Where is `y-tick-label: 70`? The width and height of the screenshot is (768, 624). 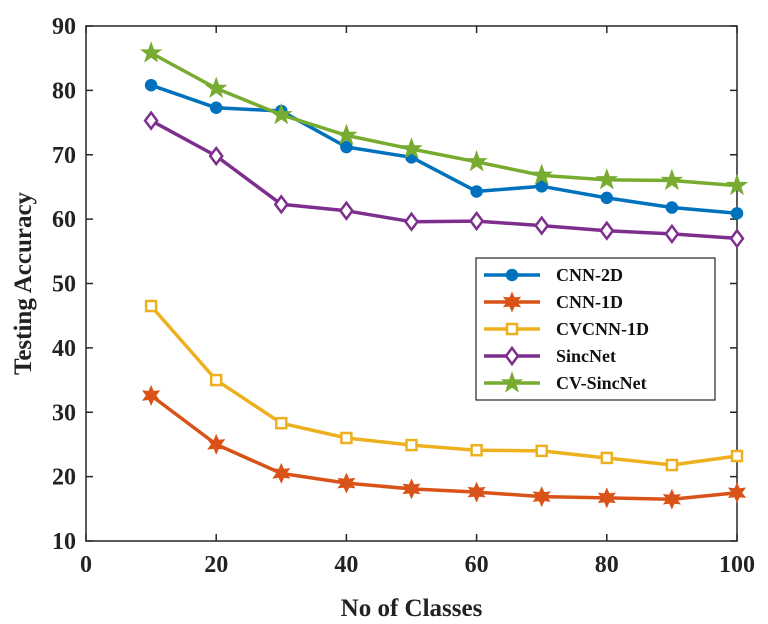
y-tick-label: 70 is located at coordinates (64, 156).